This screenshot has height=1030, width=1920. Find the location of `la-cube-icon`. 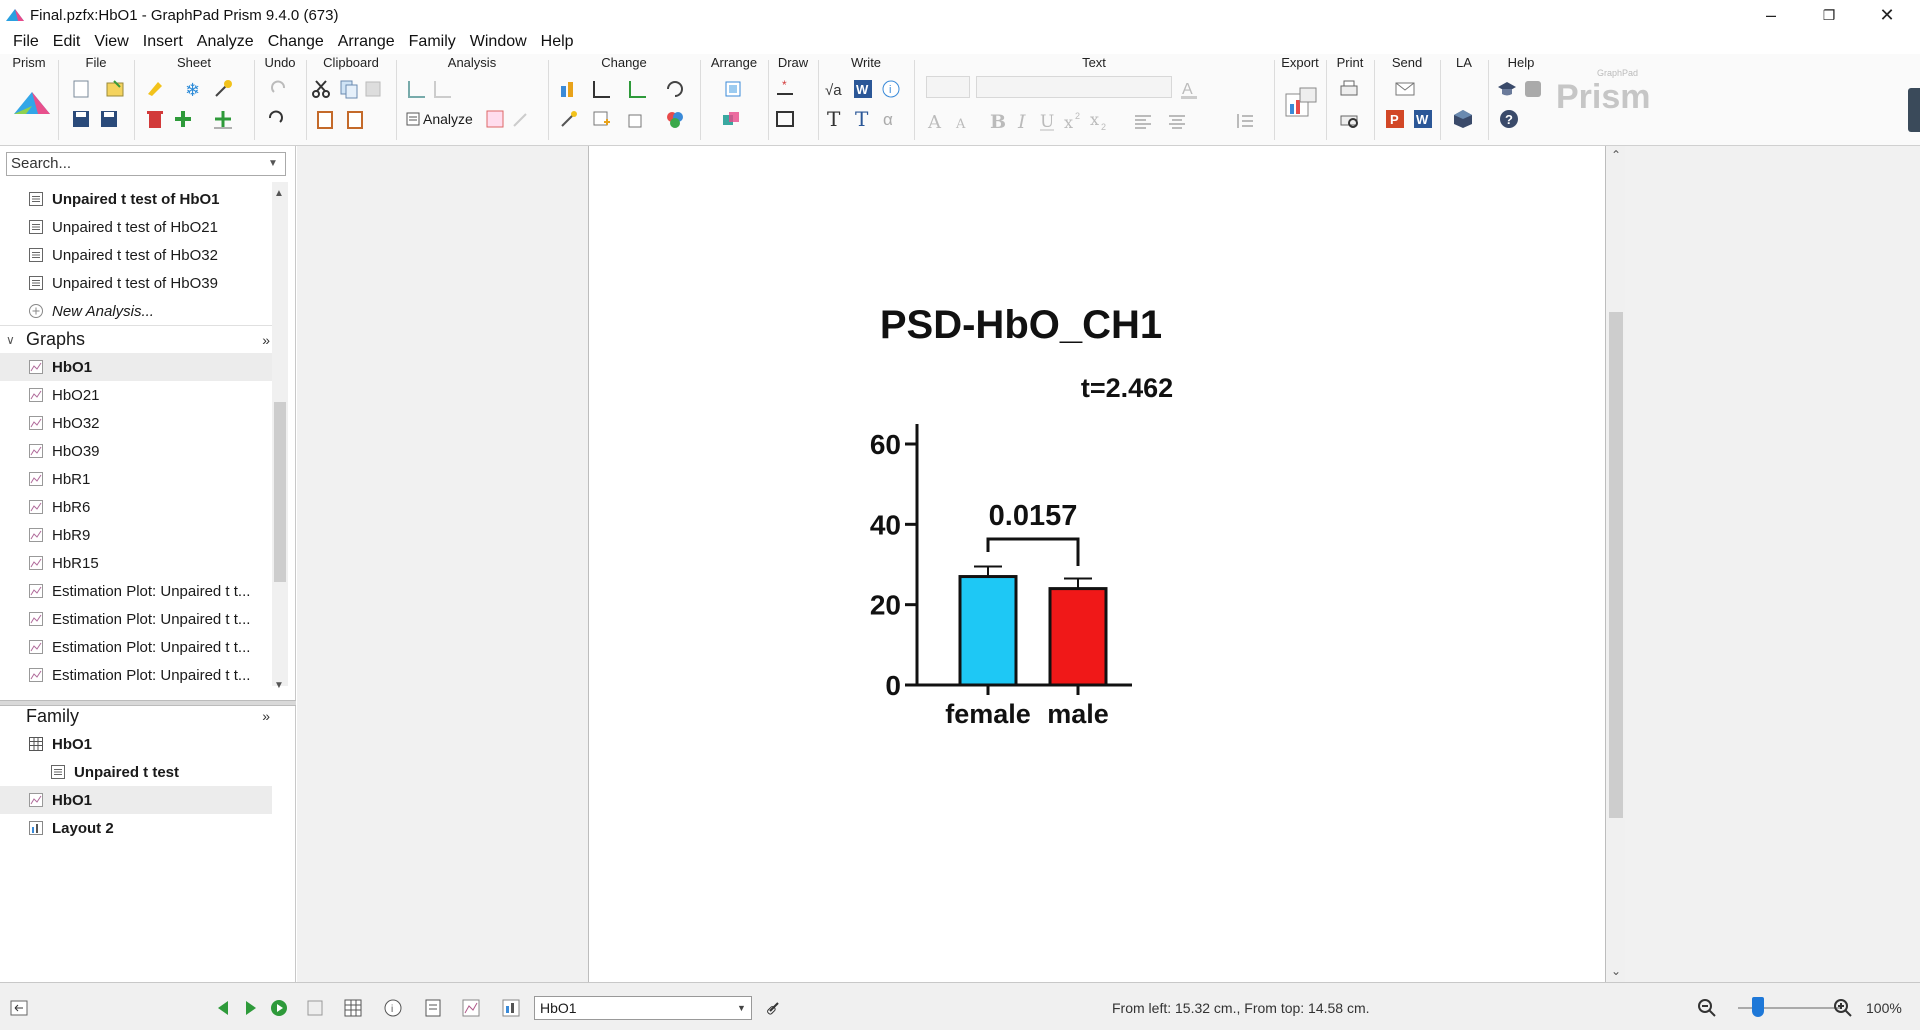

la-cube-icon is located at coordinates (1463, 119).